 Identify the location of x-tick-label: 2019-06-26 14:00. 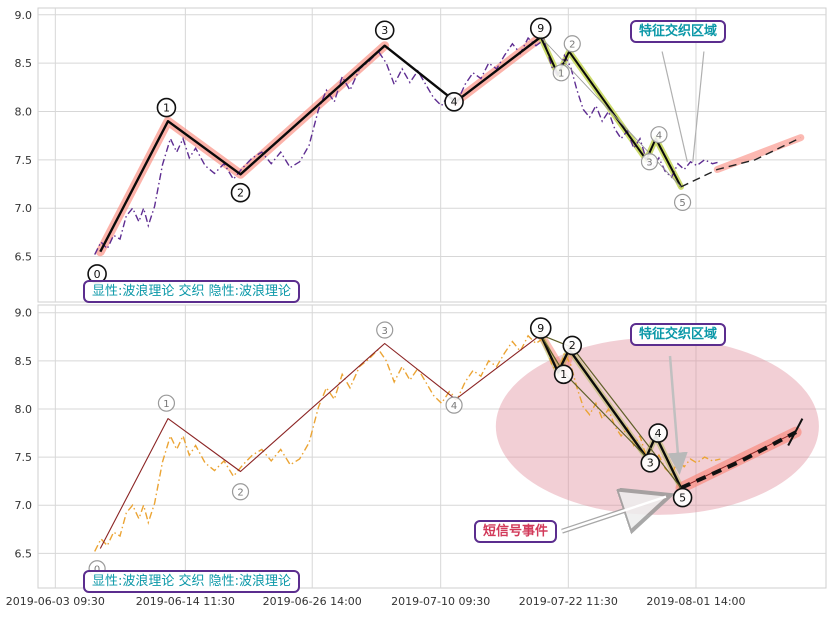
(312, 601).